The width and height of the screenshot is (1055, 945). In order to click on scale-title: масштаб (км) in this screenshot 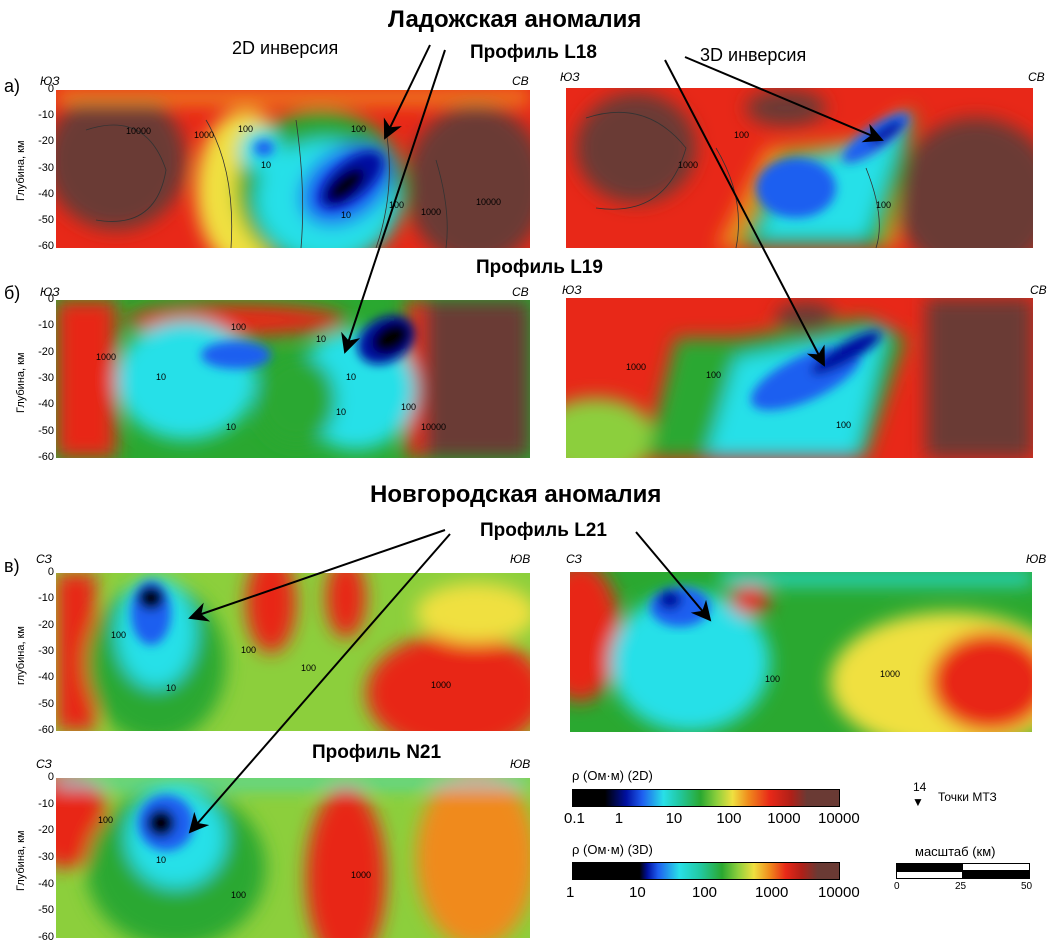, I will do `click(955, 851)`.